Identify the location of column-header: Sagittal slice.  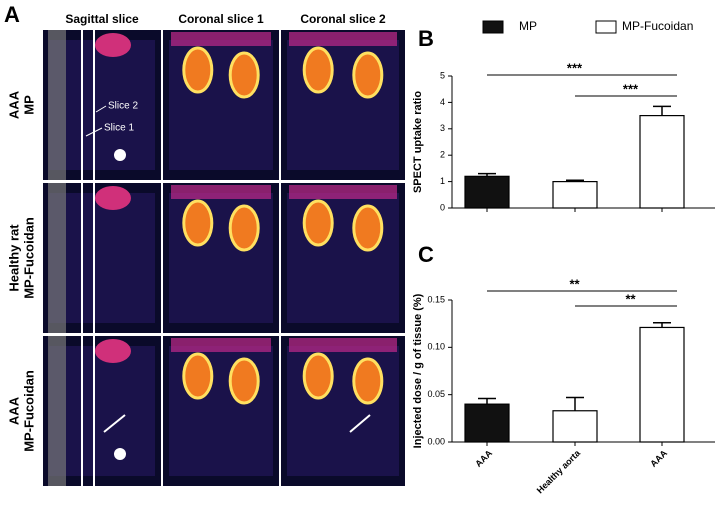
(102, 19).